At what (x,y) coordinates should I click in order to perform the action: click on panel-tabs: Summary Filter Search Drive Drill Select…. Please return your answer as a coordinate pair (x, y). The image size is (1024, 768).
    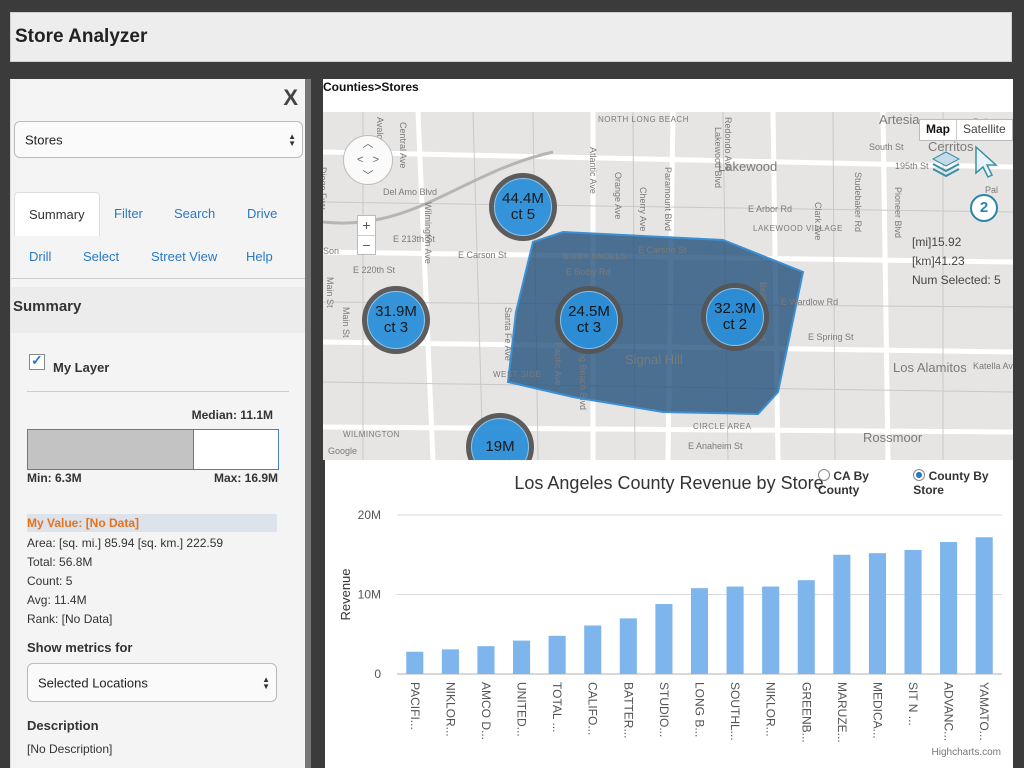
    Looking at the image, I should click on (158, 234).